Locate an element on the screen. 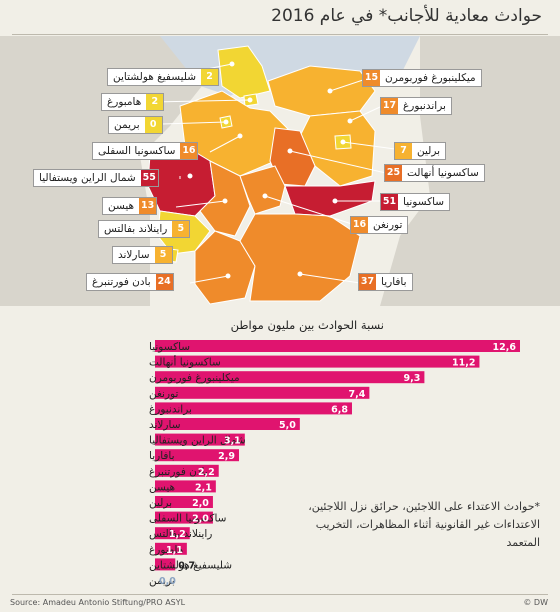 The image size is (560, 612). bar-value-label: 2,9 is located at coordinates (226, 456).